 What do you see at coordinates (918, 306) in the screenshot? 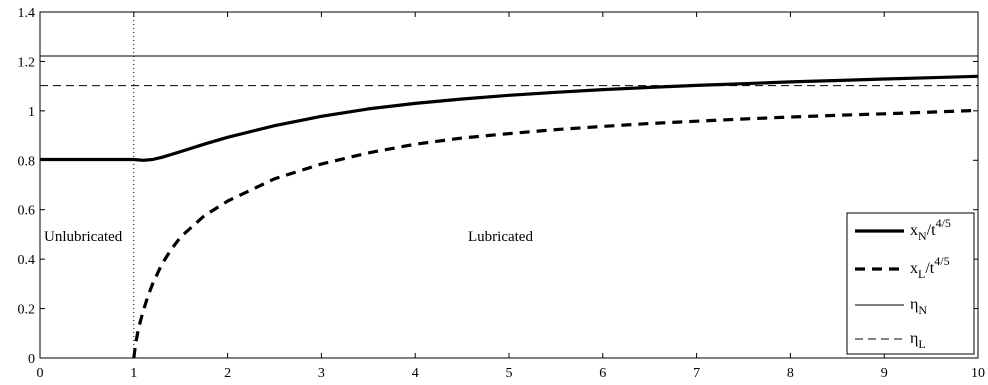
I see `legend-label: ηN` at bounding box center [918, 306].